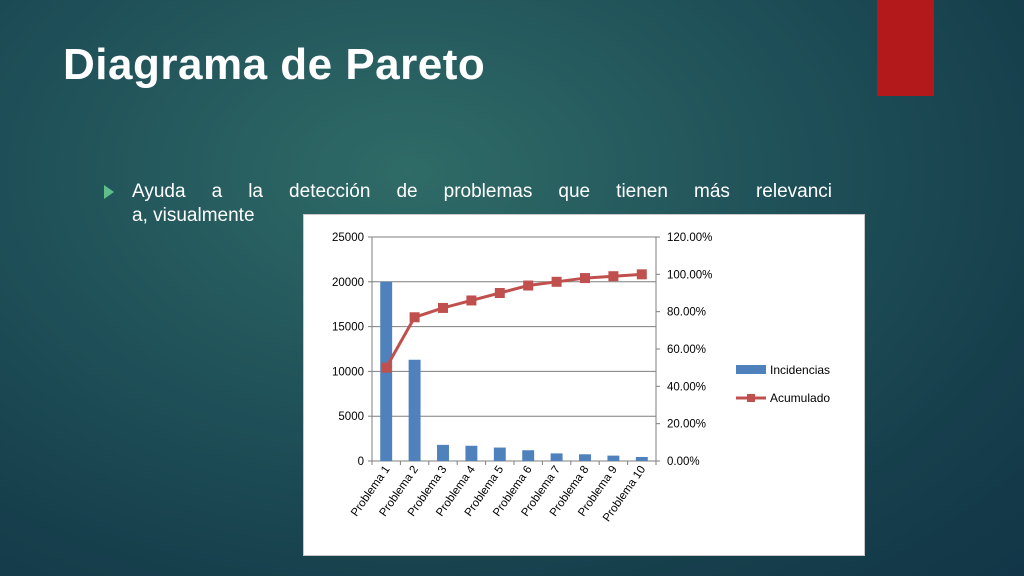 Image resolution: width=1024 pixels, height=576 pixels. Describe the element at coordinates (348, 283) in the screenshot. I see `y-left-tick-label: 20000` at that location.